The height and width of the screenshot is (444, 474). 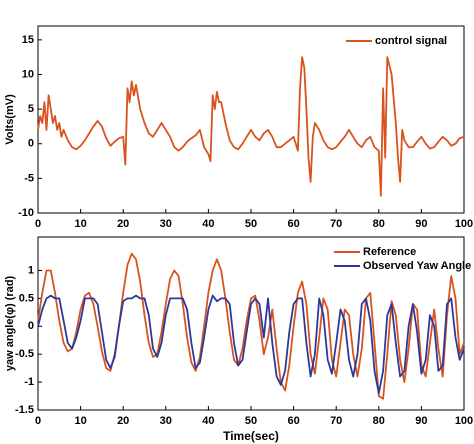 What do you see at coordinates (417, 266) in the screenshot?
I see `legend-label: Observed Yaw Angle` at bounding box center [417, 266].